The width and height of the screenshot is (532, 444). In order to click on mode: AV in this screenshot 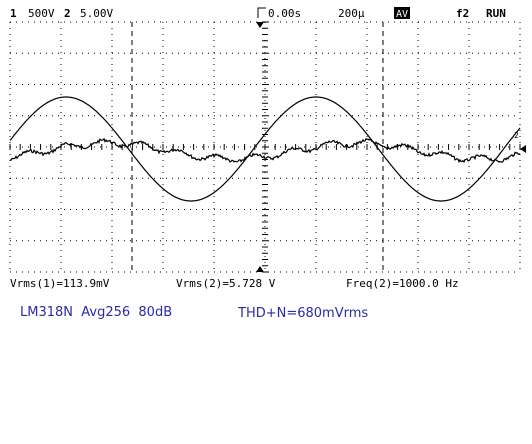, I will do `click(402, 14)`.